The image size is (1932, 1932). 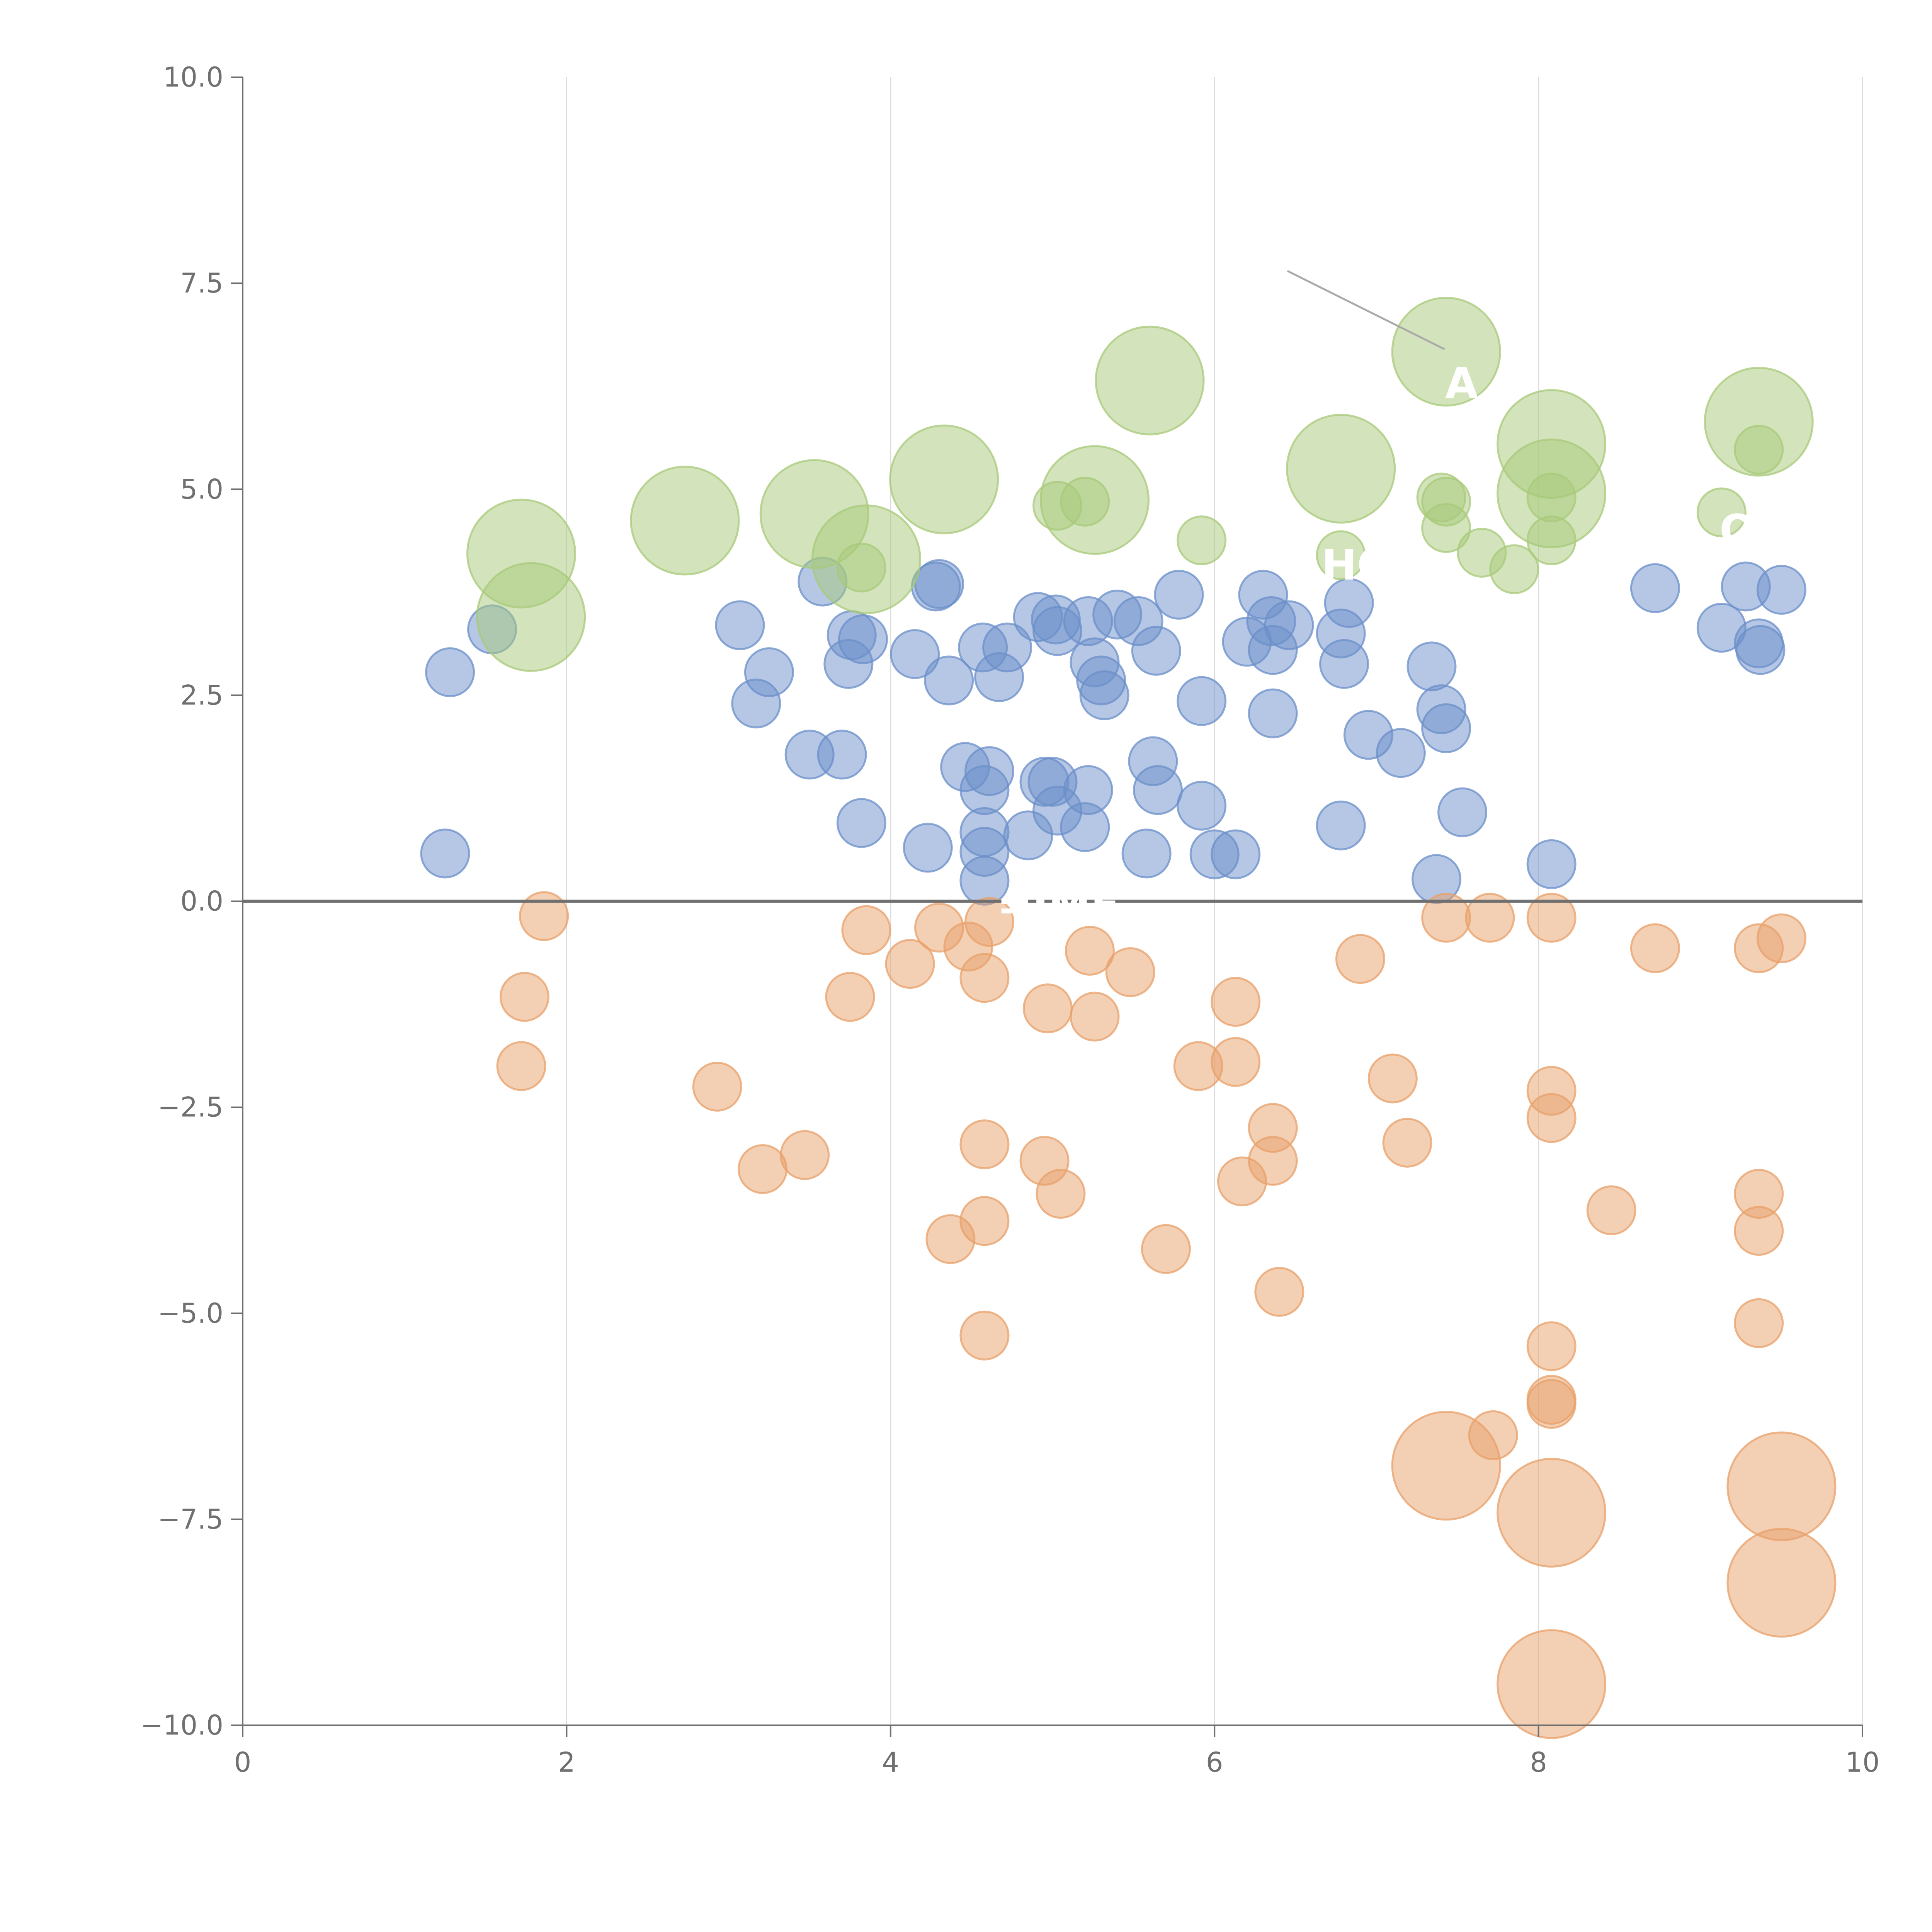 I want to click on x-tick-label-2: 4, so click(x=891, y=1763).